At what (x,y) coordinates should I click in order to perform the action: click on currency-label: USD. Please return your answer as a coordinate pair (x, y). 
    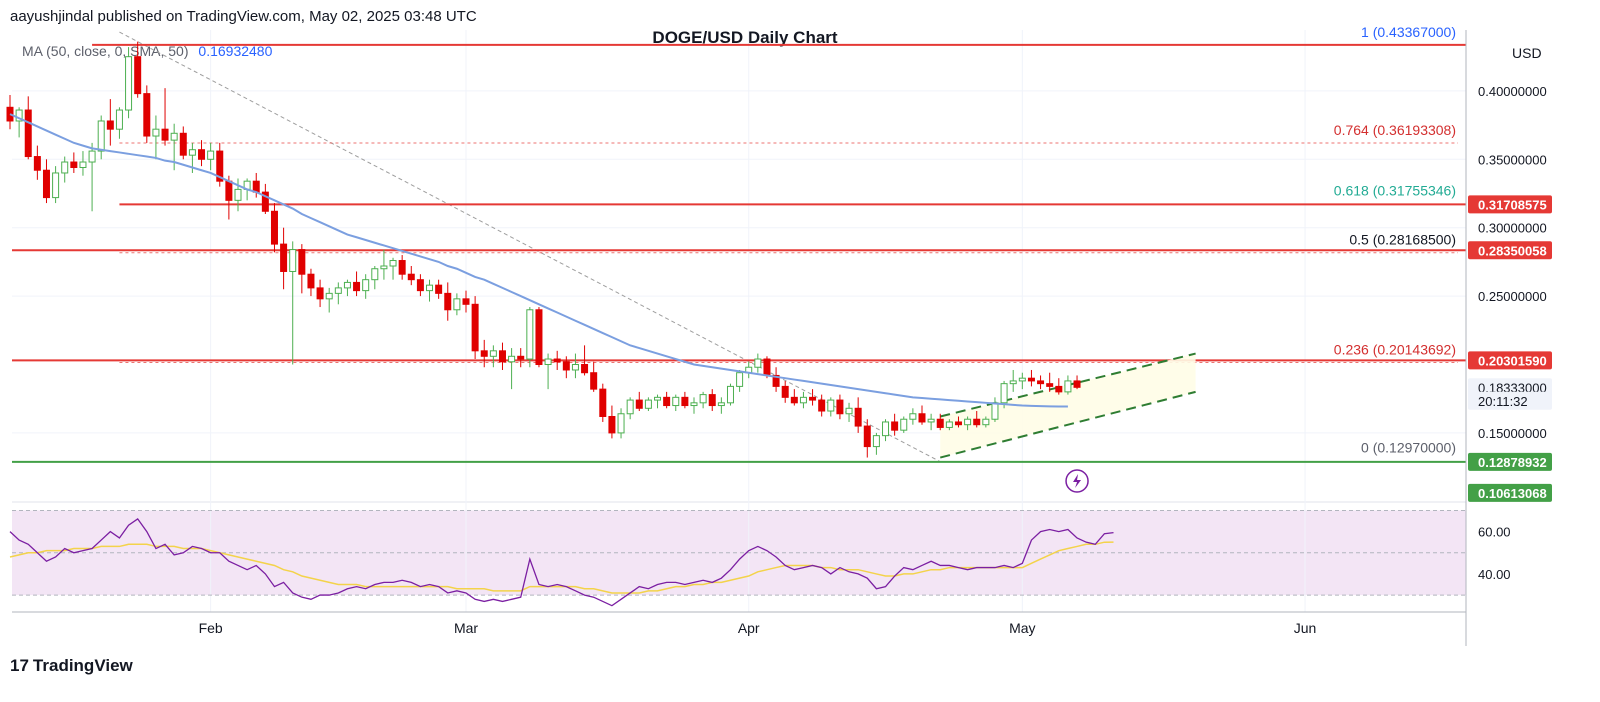
    Looking at the image, I should click on (1527, 53).